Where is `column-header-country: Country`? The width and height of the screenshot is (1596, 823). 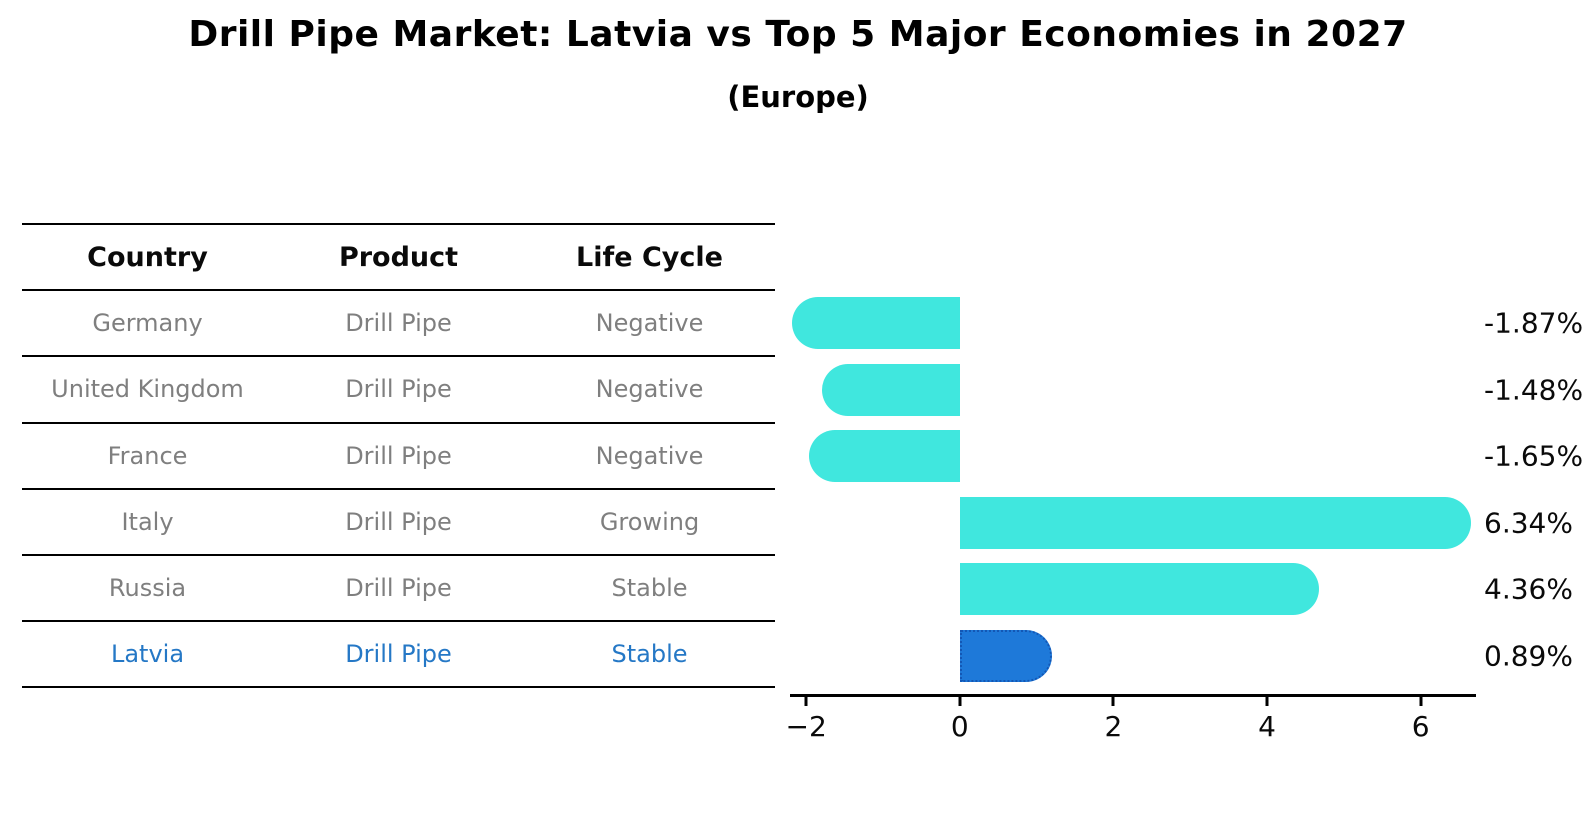
column-header-country: Country is located at coordinates (147, 257).